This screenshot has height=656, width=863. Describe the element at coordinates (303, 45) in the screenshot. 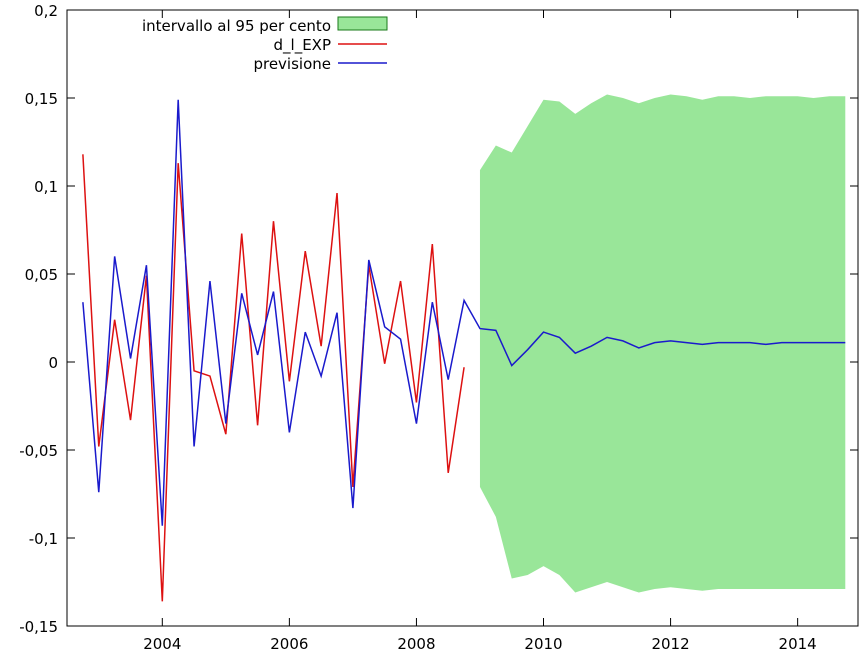

I see `legend-label-d-l-exp: d_l_EXP` at that location.